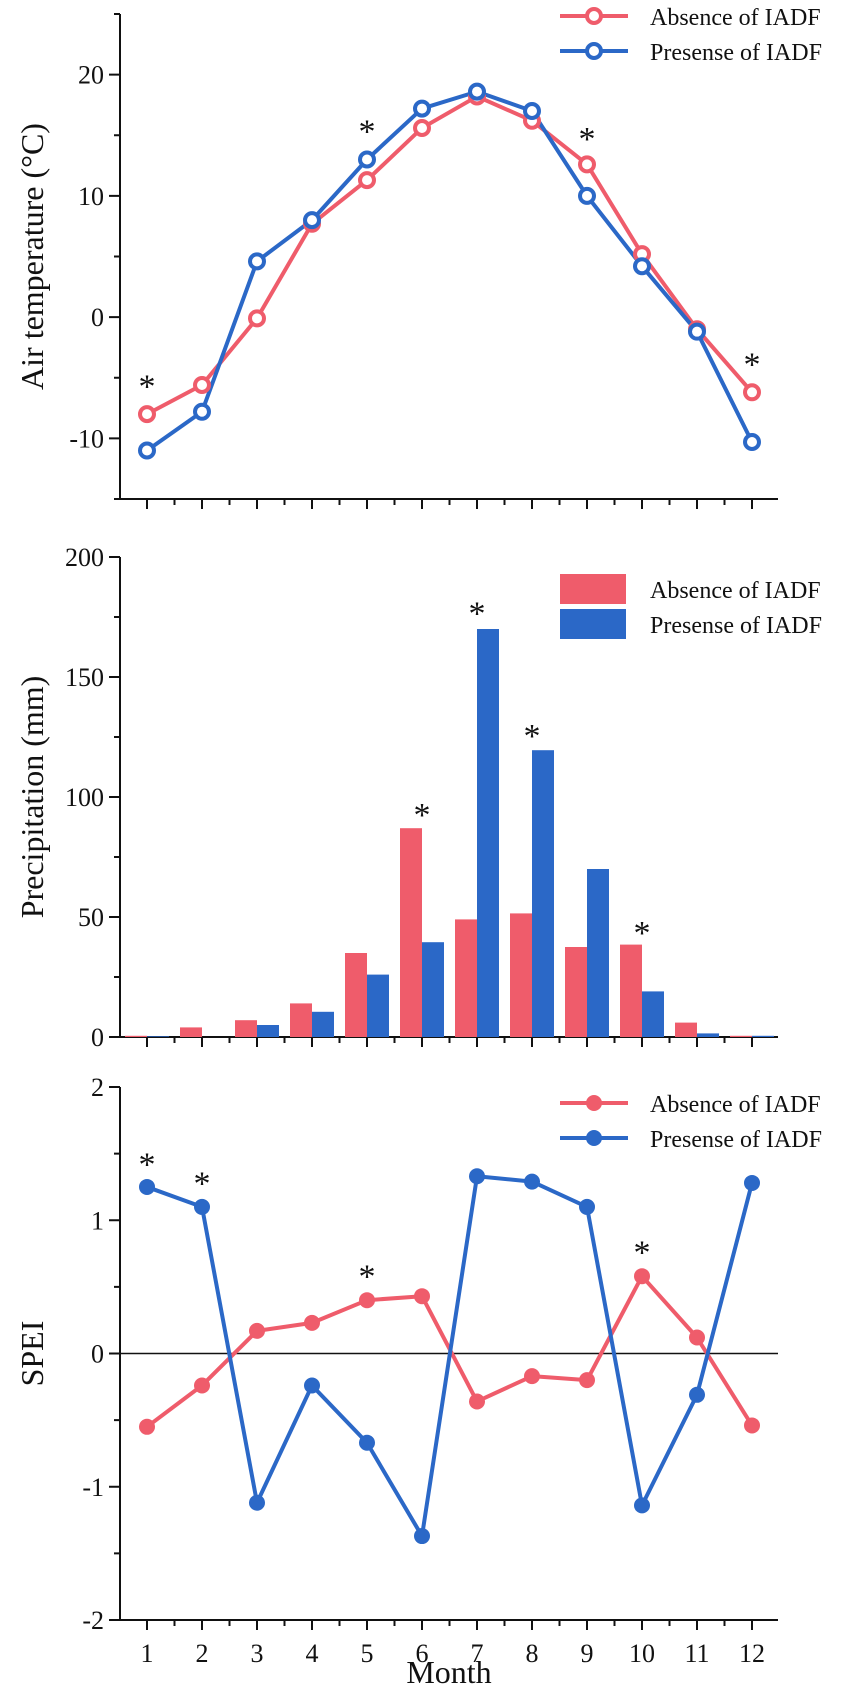 The image size is (862, 1695). I want to click on y-tick-label: 1, so click(97, 1220).